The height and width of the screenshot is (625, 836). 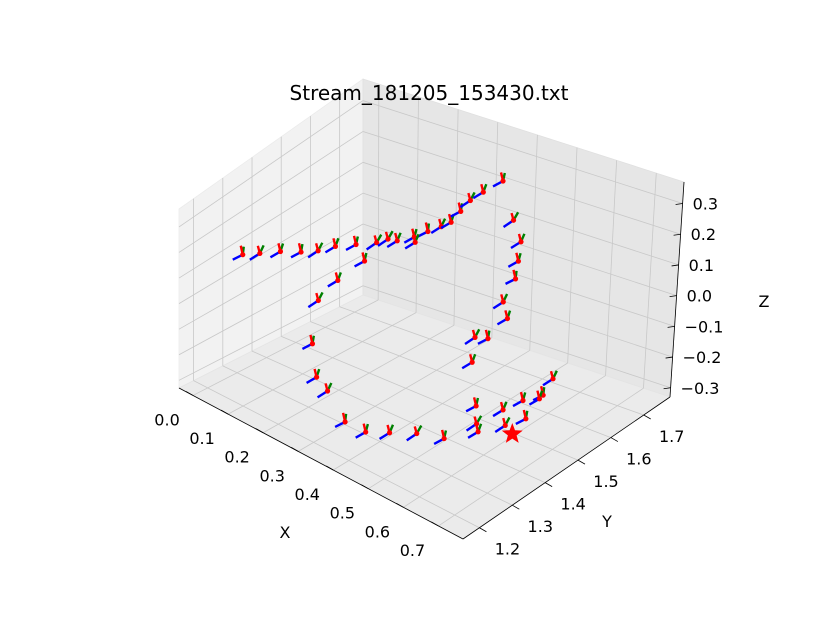 What do you see at coordinates (377, 531) in the screenshot?
I see `x-tick-label: 0.6` at bounding box center [377, 531].